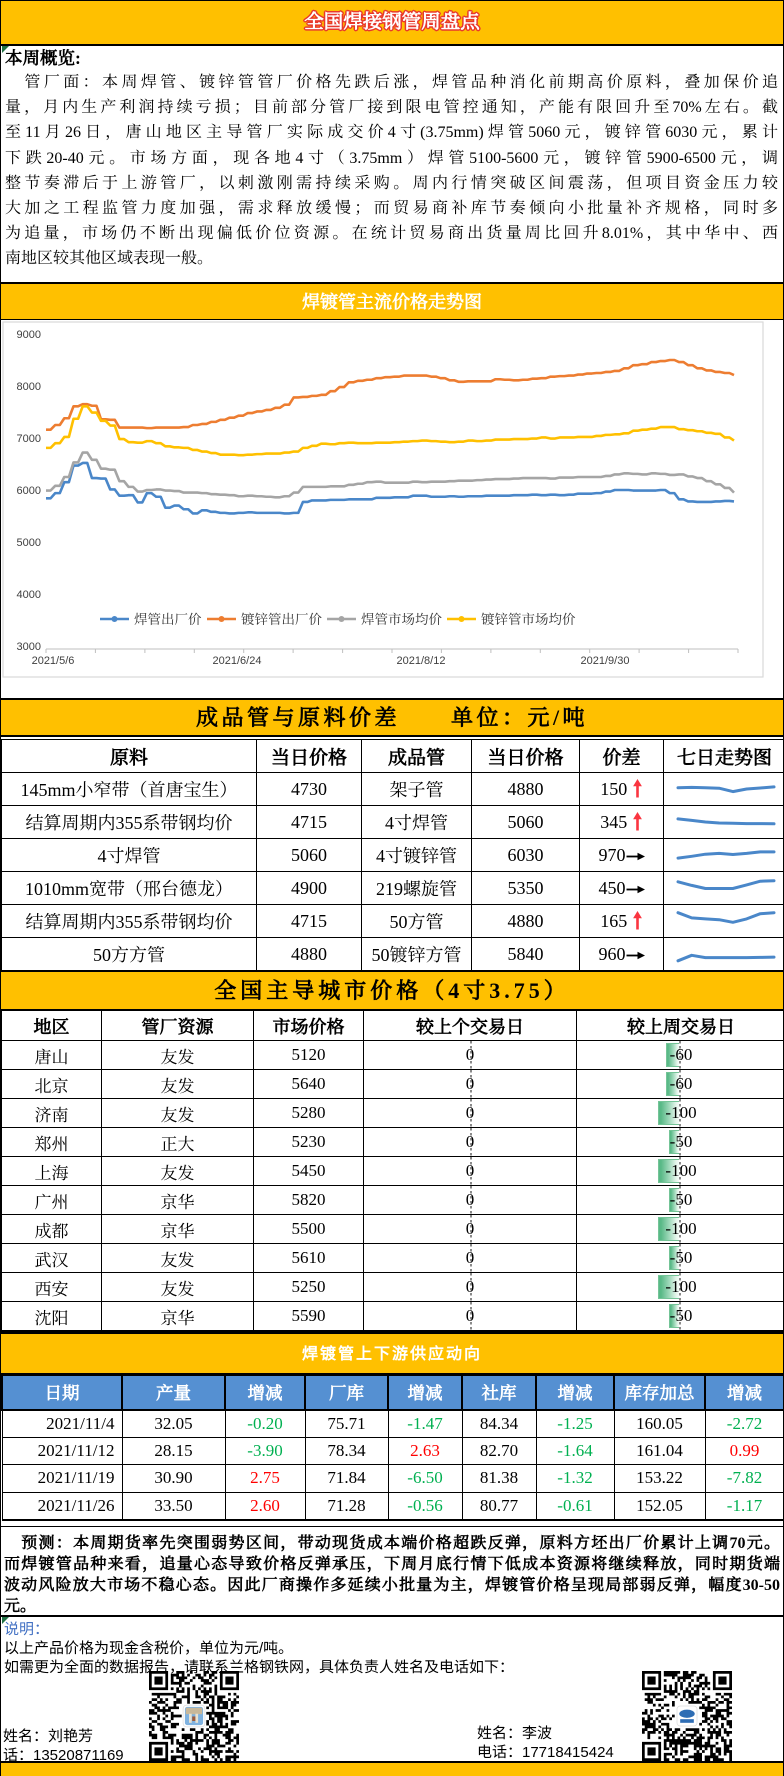 This screenshot has width=784, height=1776. Describe the element at coordinates (237, 661) in the screenshot. I see `svg-text: 2021/6/24` at that location.